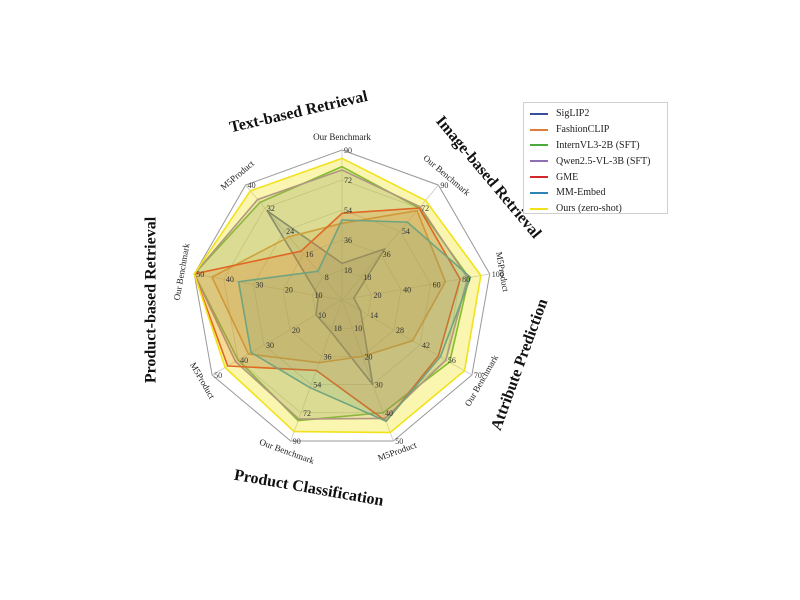  Describe the element at coordinates (498, 274) in the screenshot. I see `tick-label: 100` at that location.